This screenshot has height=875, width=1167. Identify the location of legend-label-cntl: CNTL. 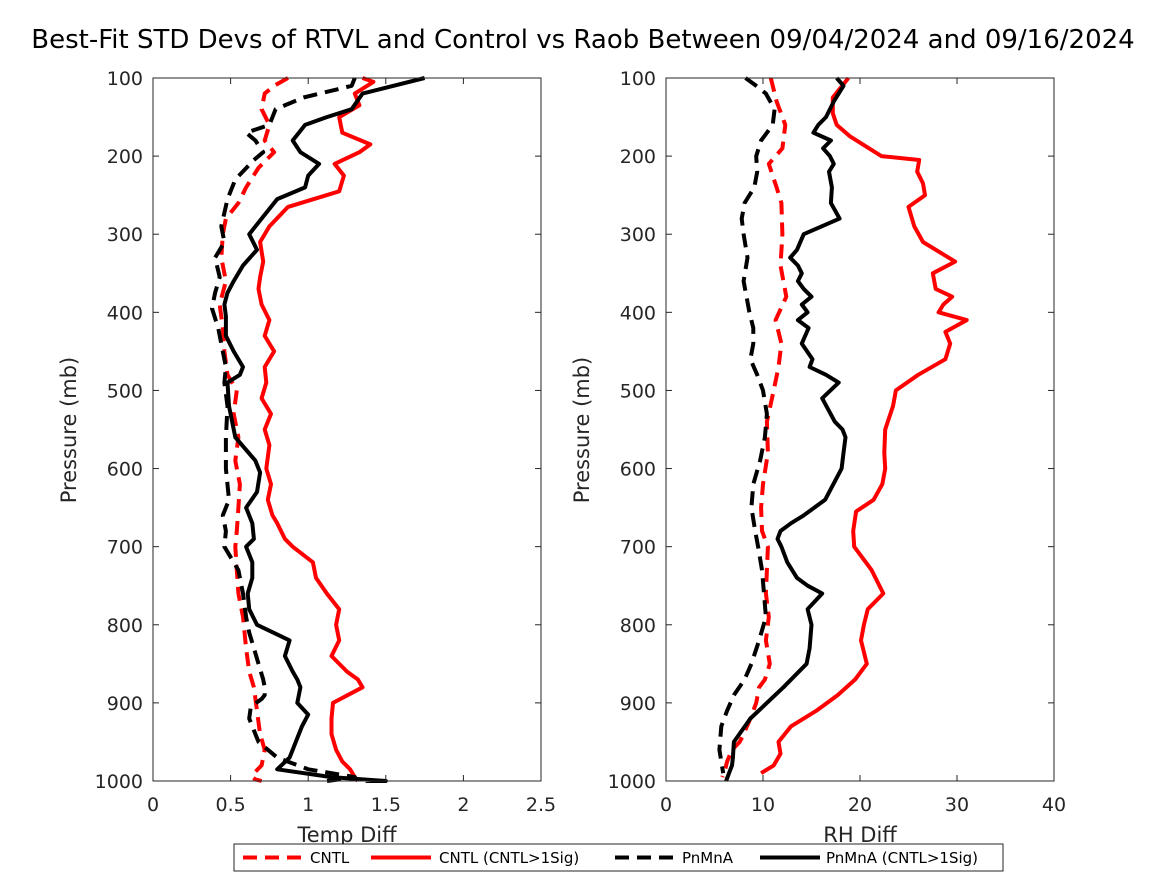
(330, 858).